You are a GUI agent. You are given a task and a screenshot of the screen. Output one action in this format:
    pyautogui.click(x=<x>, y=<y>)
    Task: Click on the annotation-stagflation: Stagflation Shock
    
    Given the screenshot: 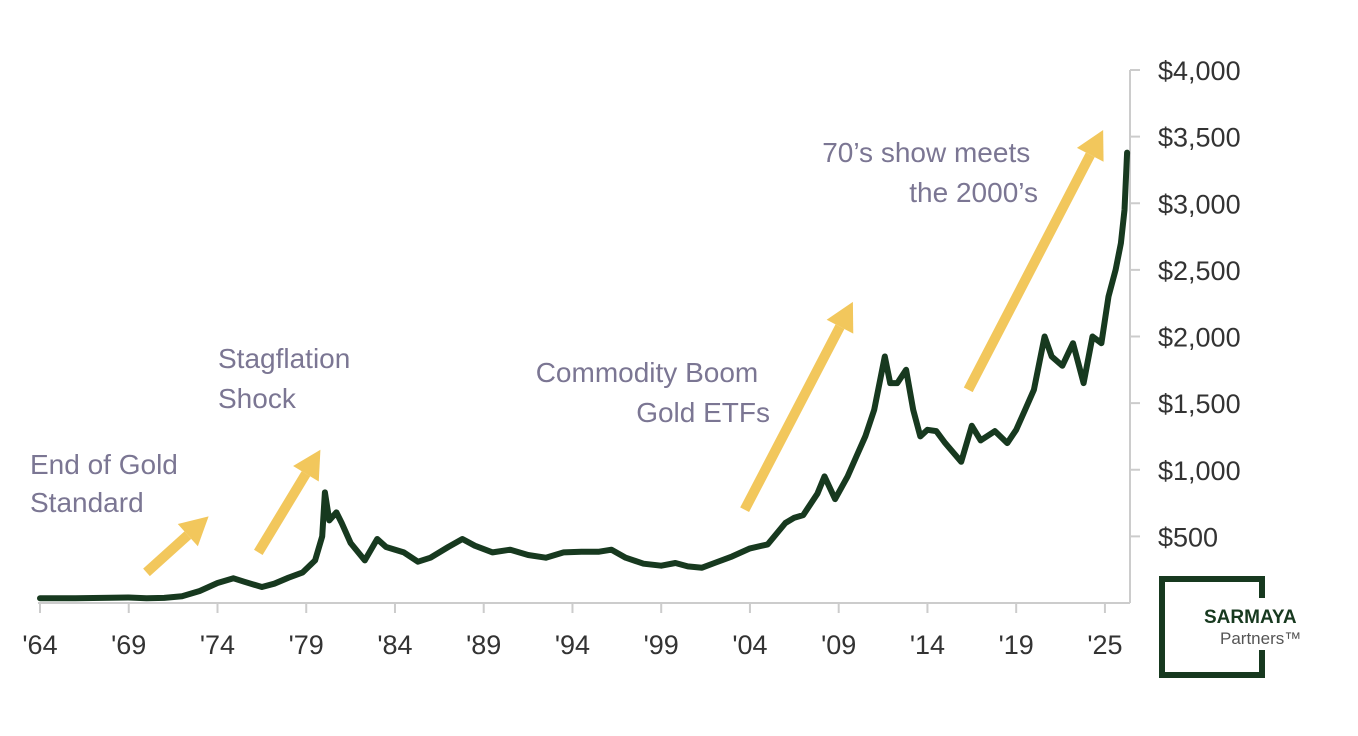 What is the action you would take?
    pyautogui.click(x=288, y=378)
    